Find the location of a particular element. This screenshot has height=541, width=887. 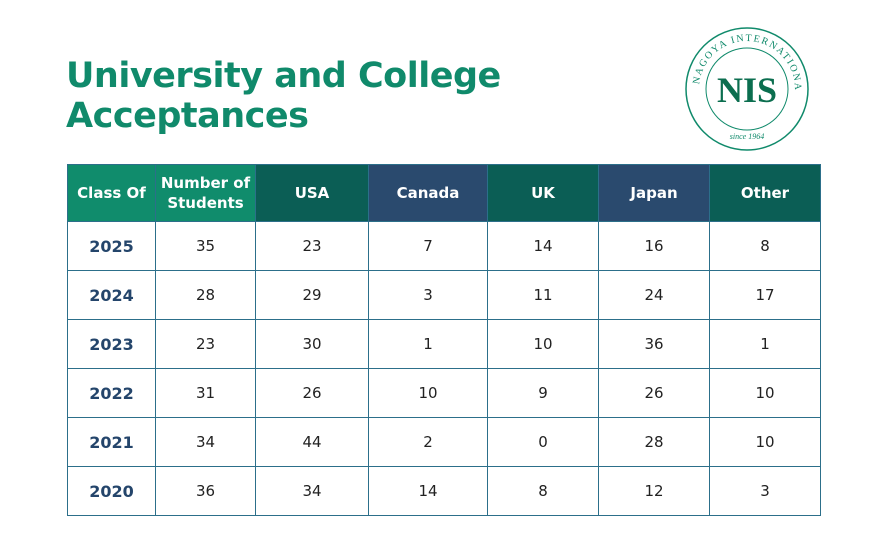

table-row: 2021 34 44 2 0 28 10 is located at coordinates (444, 442).